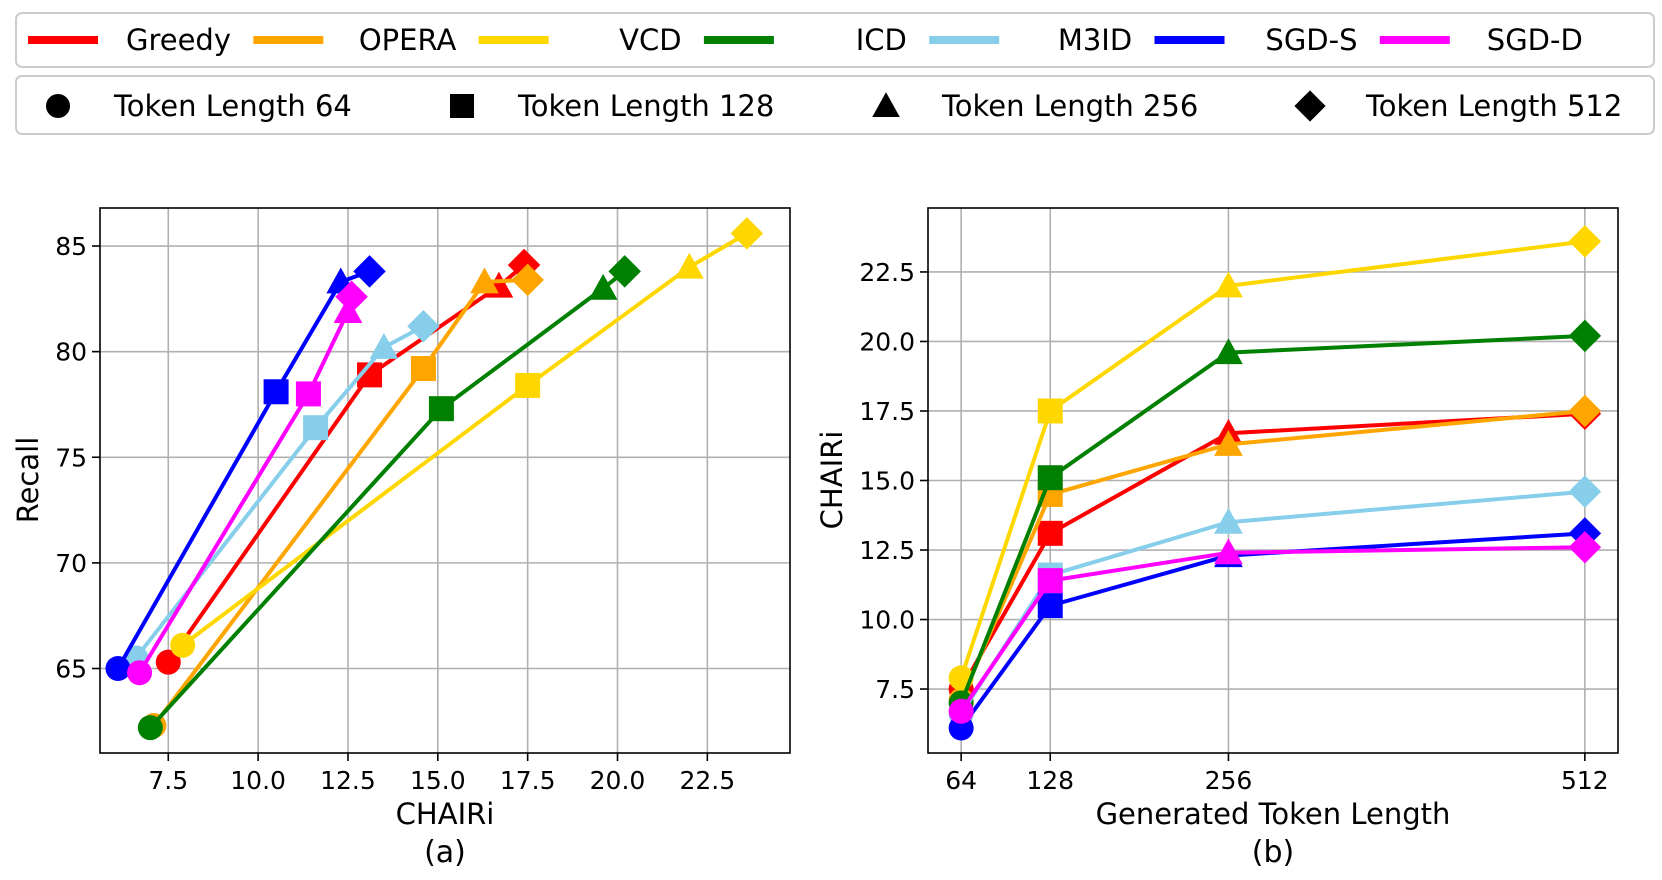  Describe the element at coordinates (71, 246) in the screenshot. I see `chart-a-ytick-label: 85` at that location.